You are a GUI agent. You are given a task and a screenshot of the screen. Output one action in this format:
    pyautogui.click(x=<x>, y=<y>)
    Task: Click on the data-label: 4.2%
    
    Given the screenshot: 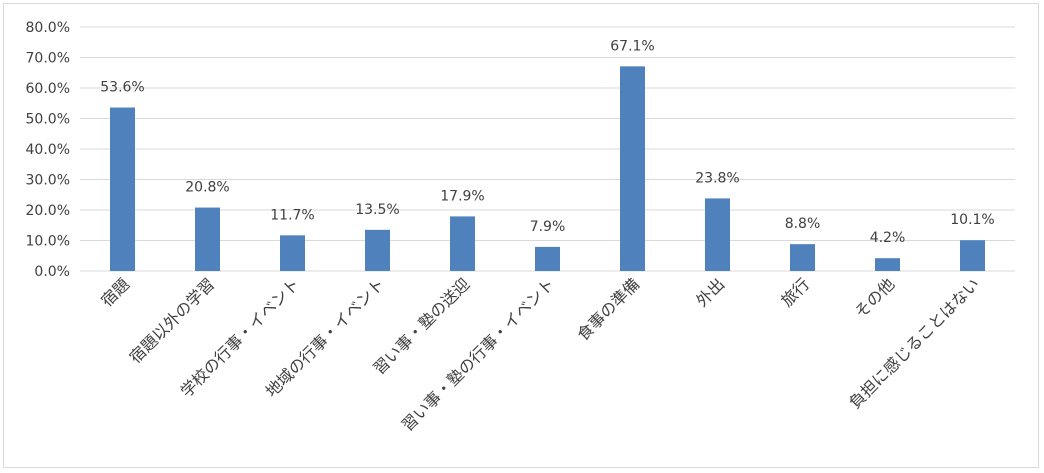 What is the action you would take?
    pyautogui.click(x=888, y=238)
    